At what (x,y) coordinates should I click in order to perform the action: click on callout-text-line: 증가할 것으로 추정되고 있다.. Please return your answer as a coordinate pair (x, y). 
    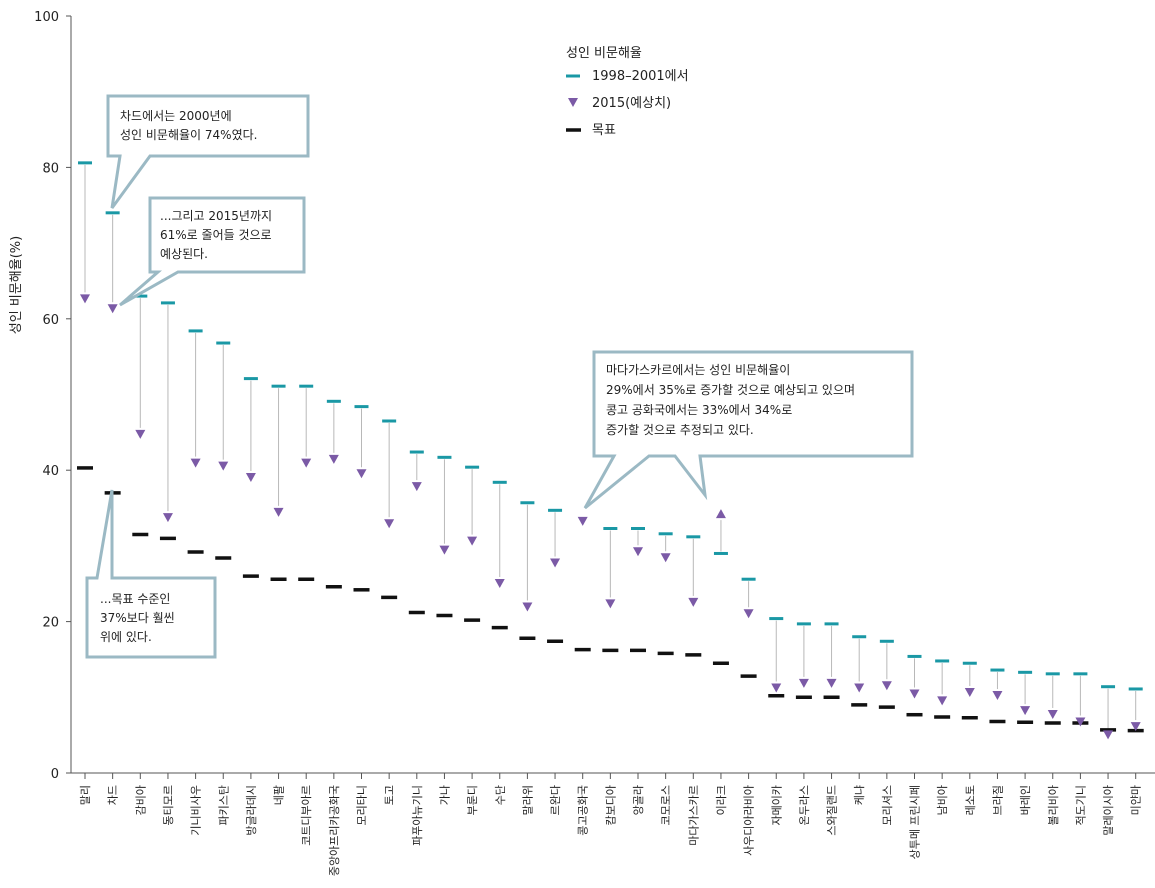
    Looking at the image, I should click on (680, 430).